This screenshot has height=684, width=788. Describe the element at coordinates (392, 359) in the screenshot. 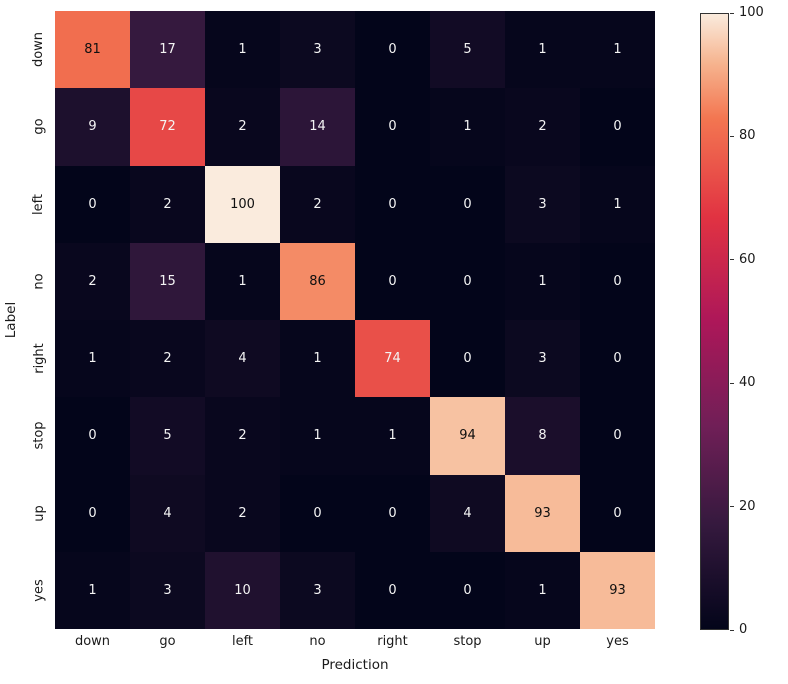

I see `heatmap-cell: 74` at that location.